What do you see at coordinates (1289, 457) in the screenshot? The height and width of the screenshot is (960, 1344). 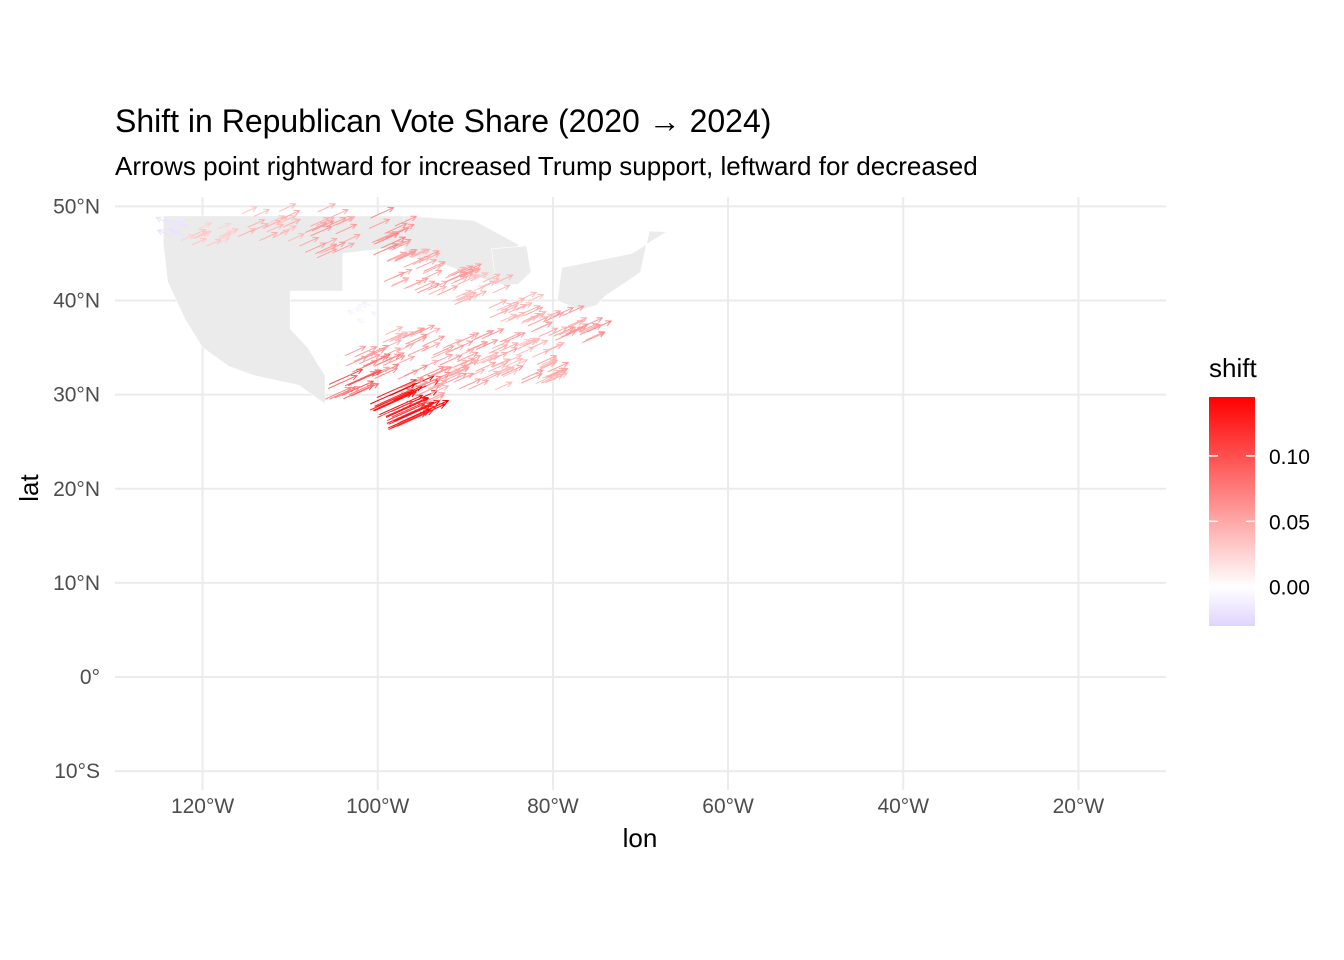 I see `legend-tick-label-0: 0.10` at bounding box center [1289, 457].